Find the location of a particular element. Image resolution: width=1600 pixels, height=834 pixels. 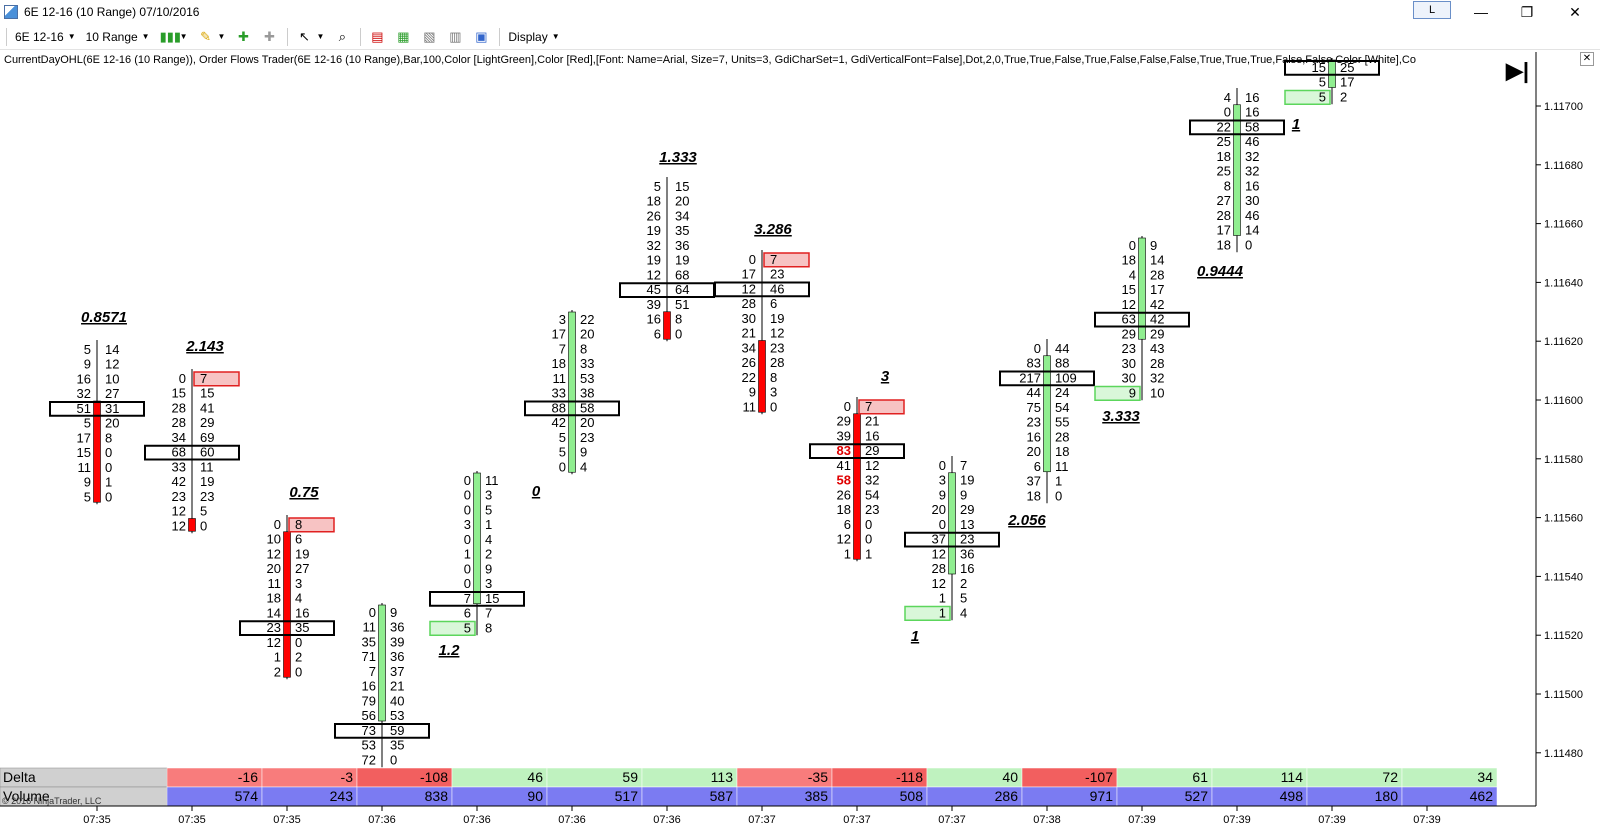

bid-volume-cell: 34 is located at coordinates (179, 437).